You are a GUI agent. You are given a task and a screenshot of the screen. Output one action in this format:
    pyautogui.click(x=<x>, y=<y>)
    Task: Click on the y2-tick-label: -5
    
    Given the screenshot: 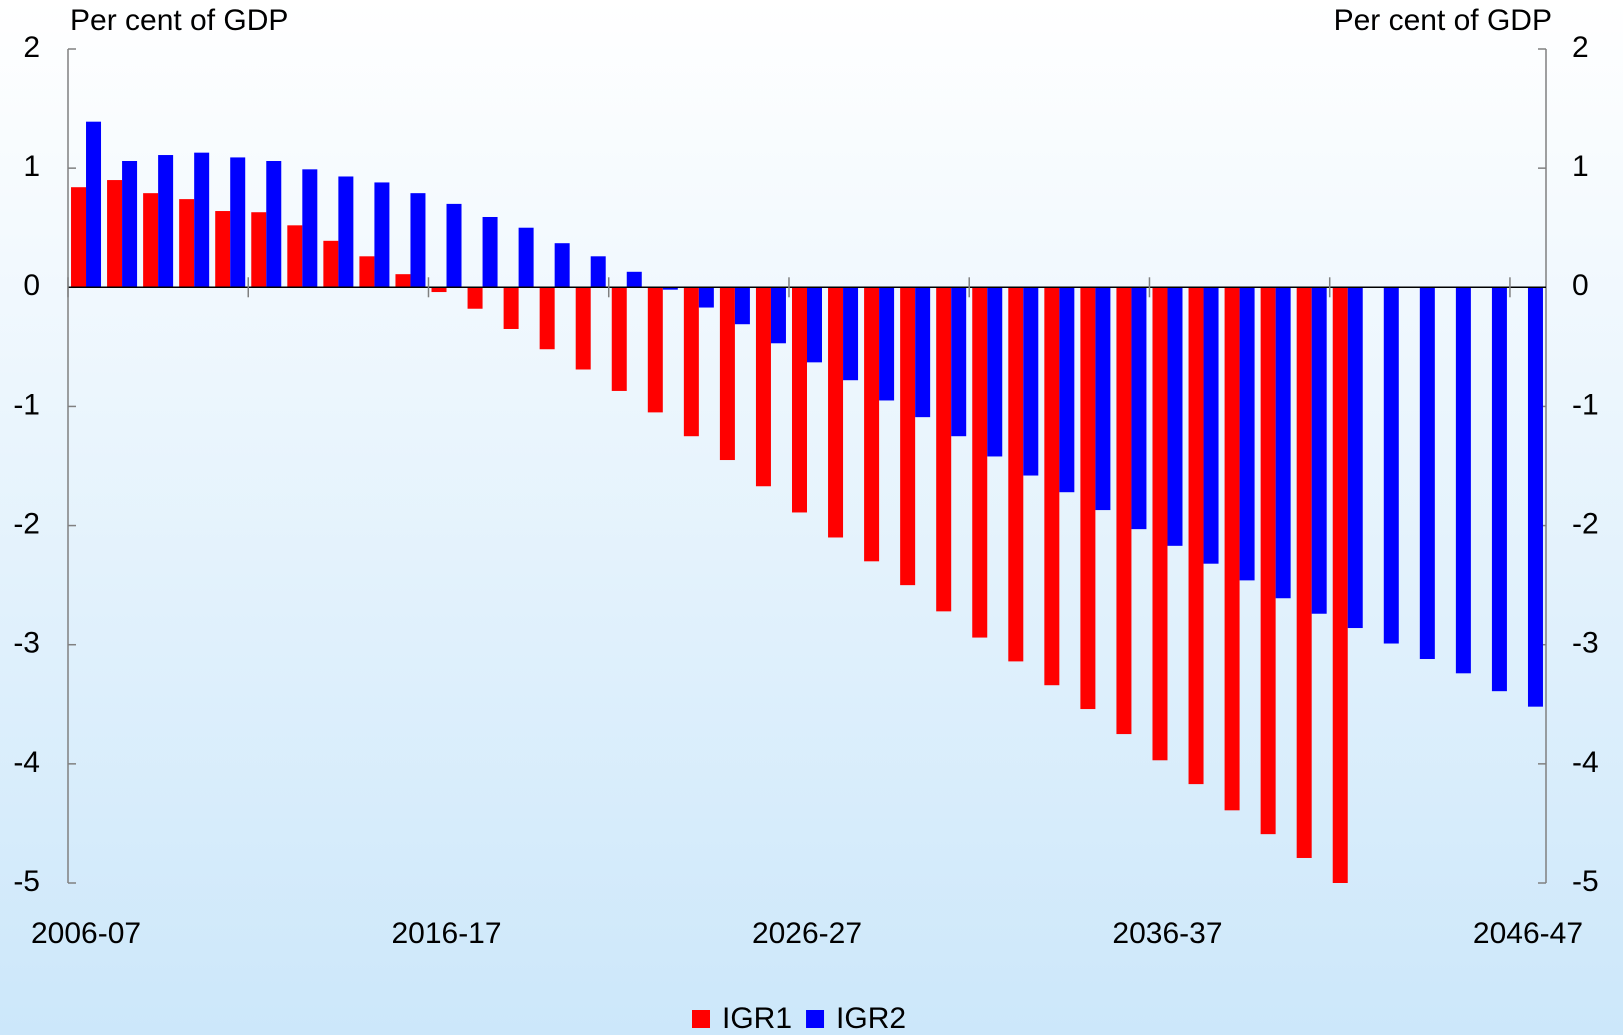 What is the action you would take?
    pyautogui.click(x=1585, y=881)
    